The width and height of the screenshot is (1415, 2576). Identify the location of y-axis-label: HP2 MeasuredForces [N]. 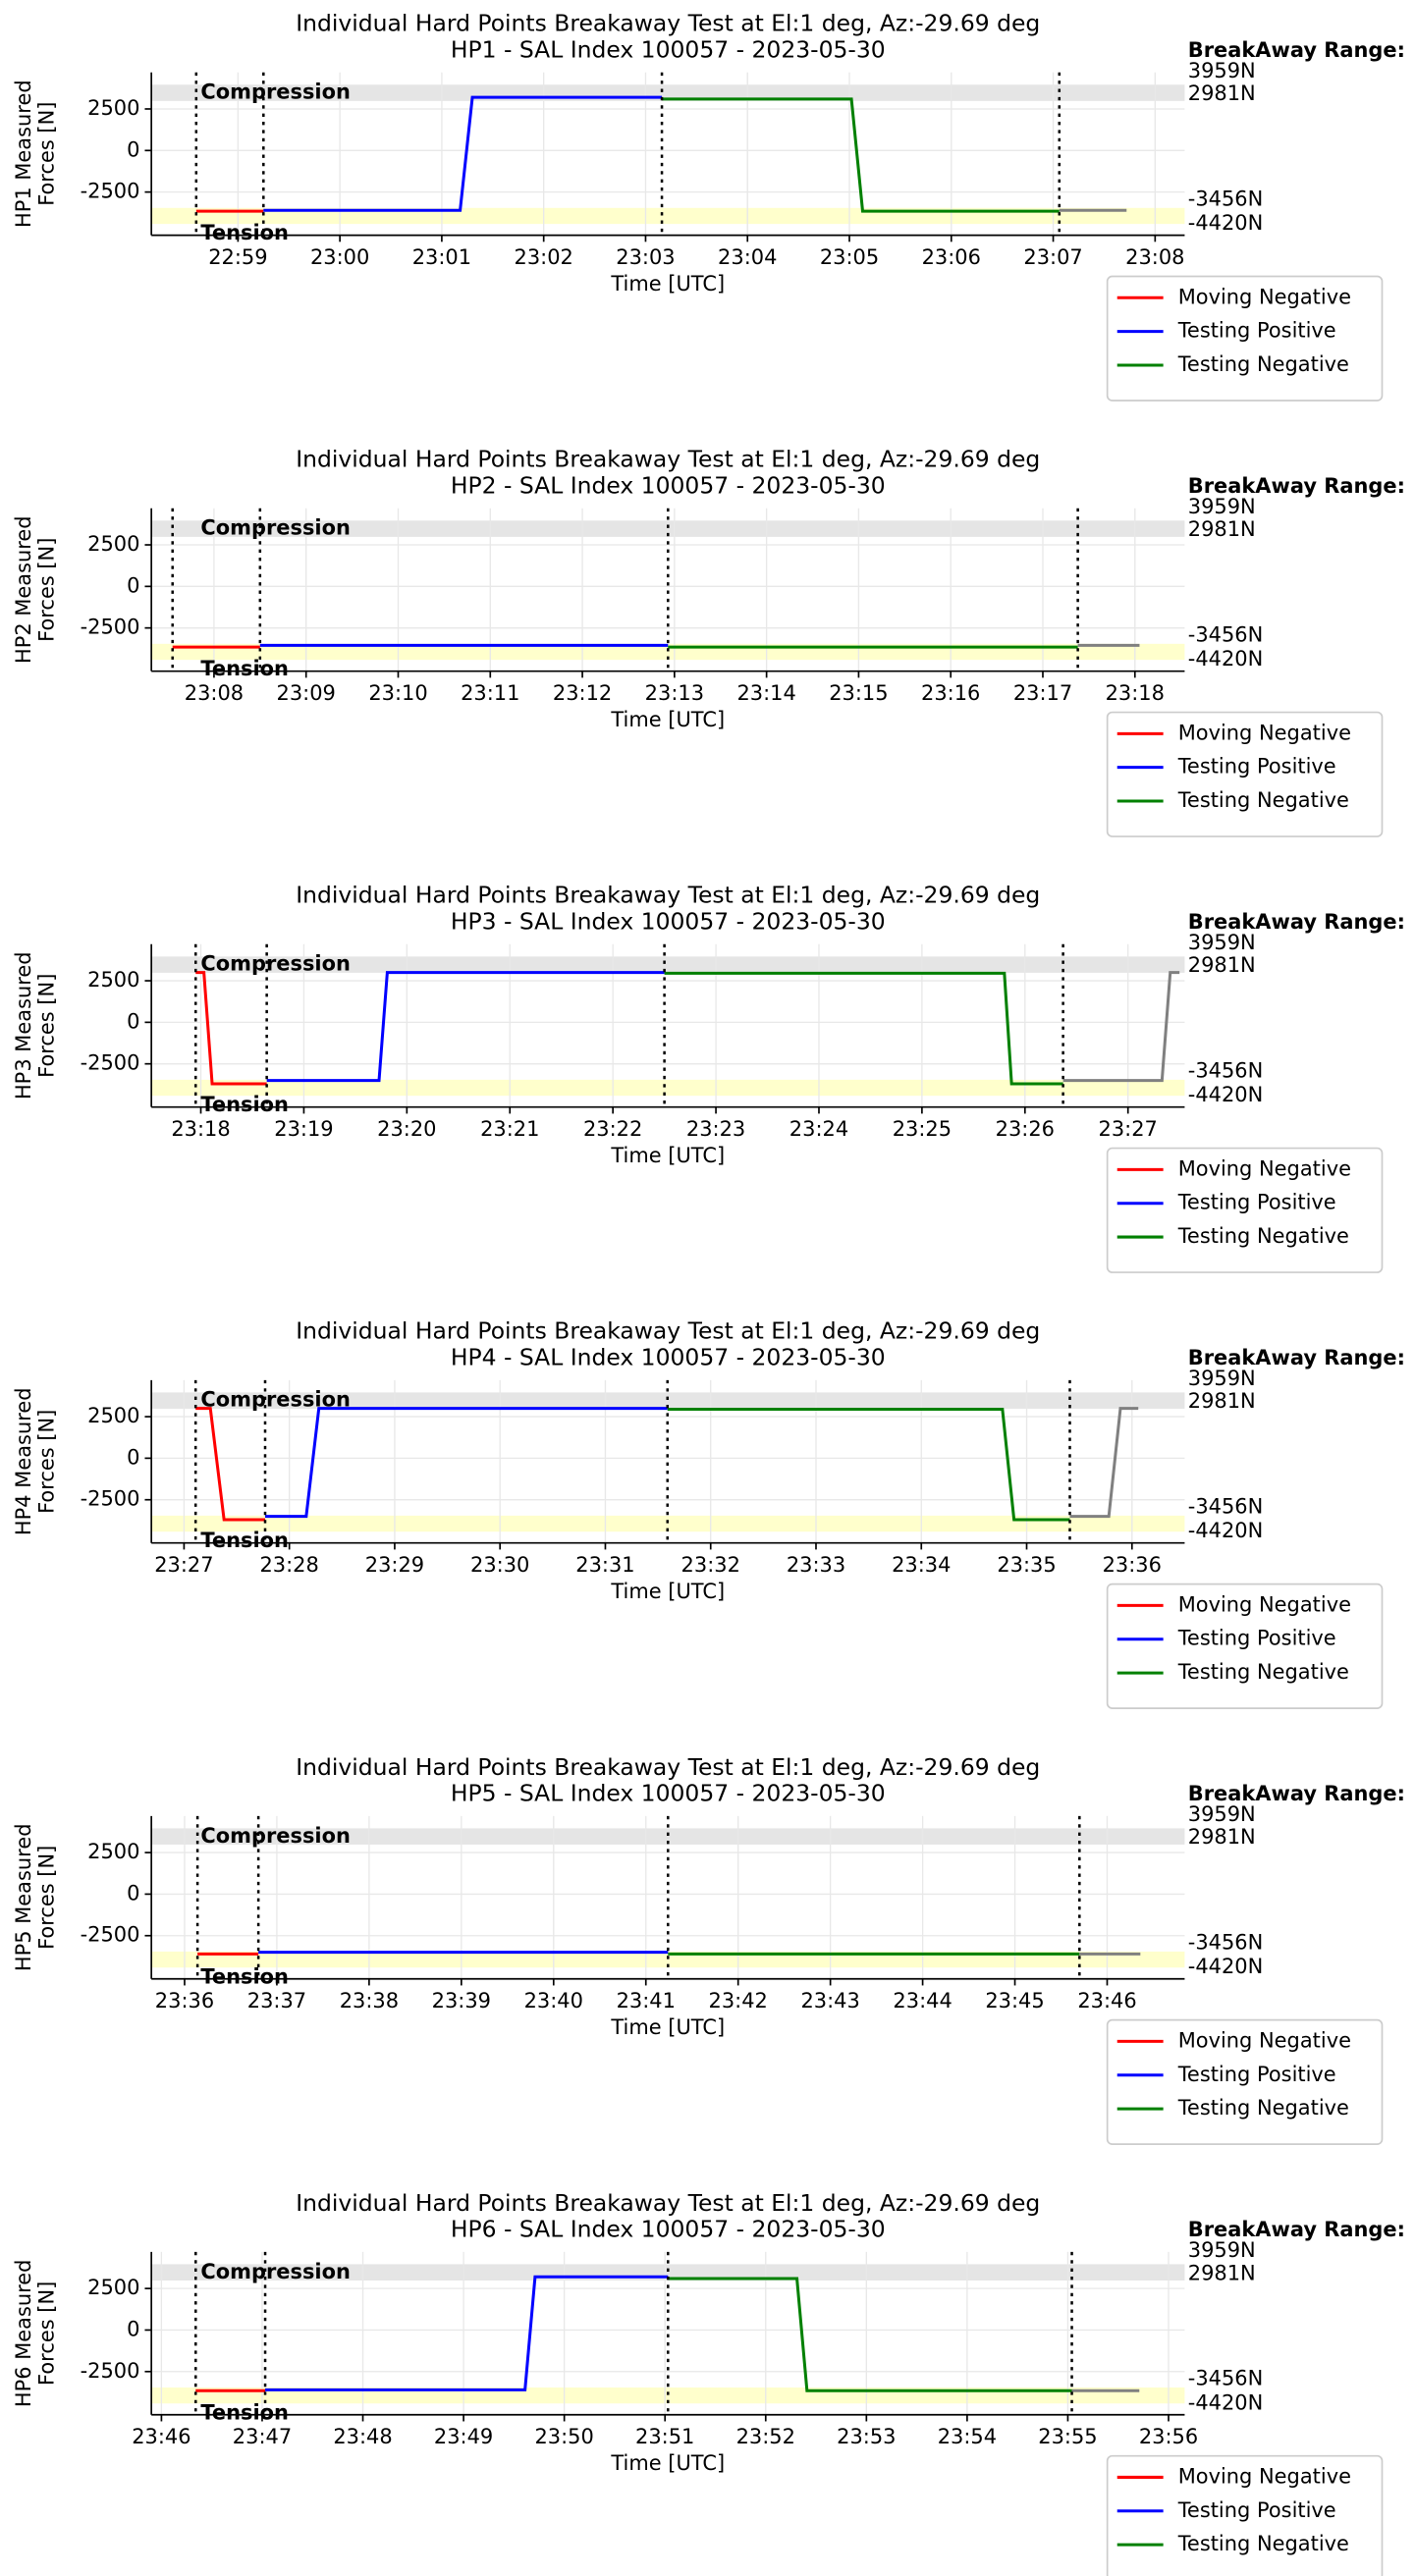
(35, 589).